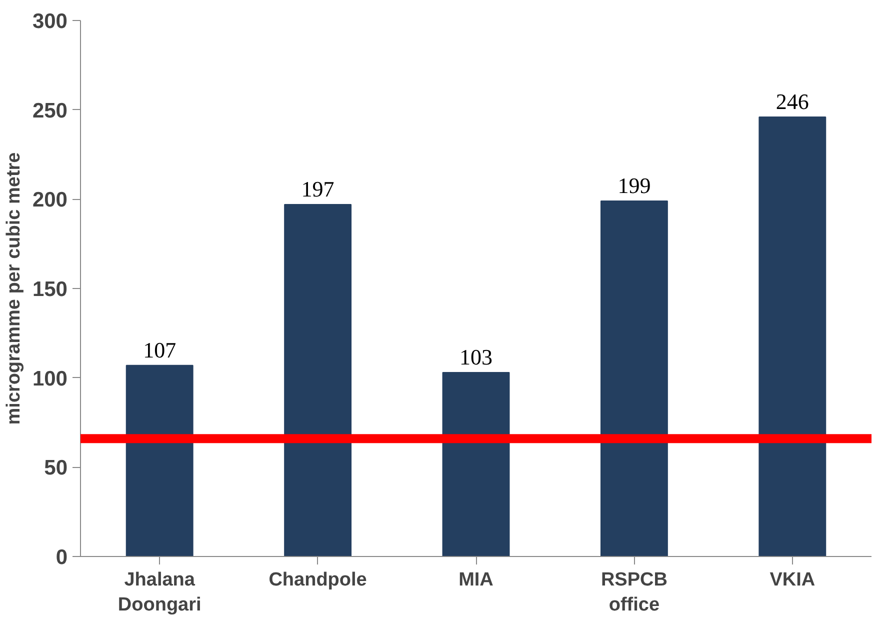 This screenshot has height=618, width=876. Describe the element at coordinates (50, 21) in the screenshot. I see `y-tick-label: 300` at that location.